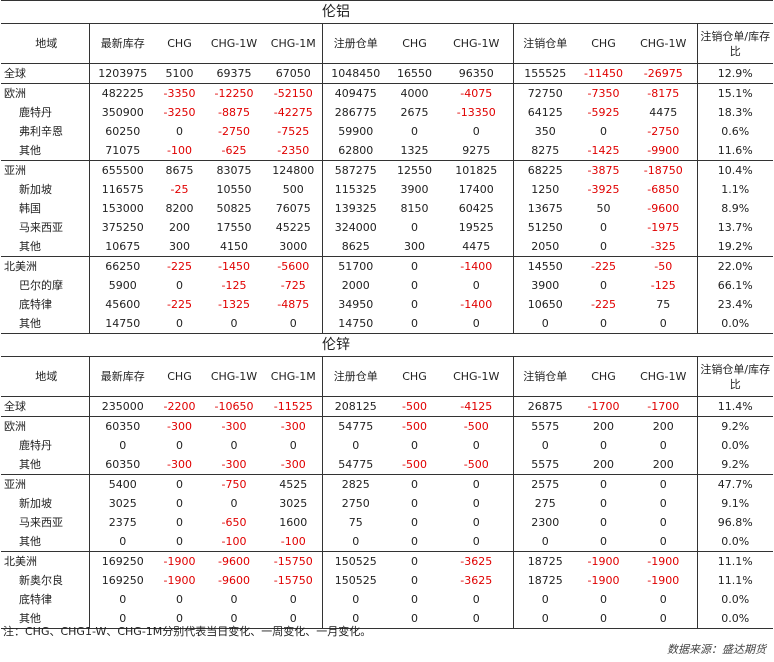 This screenshot has width=774, height=662. Describe the element at coordinates (293, 189) in the screenshot. I see `table-cell: 500` at that location.